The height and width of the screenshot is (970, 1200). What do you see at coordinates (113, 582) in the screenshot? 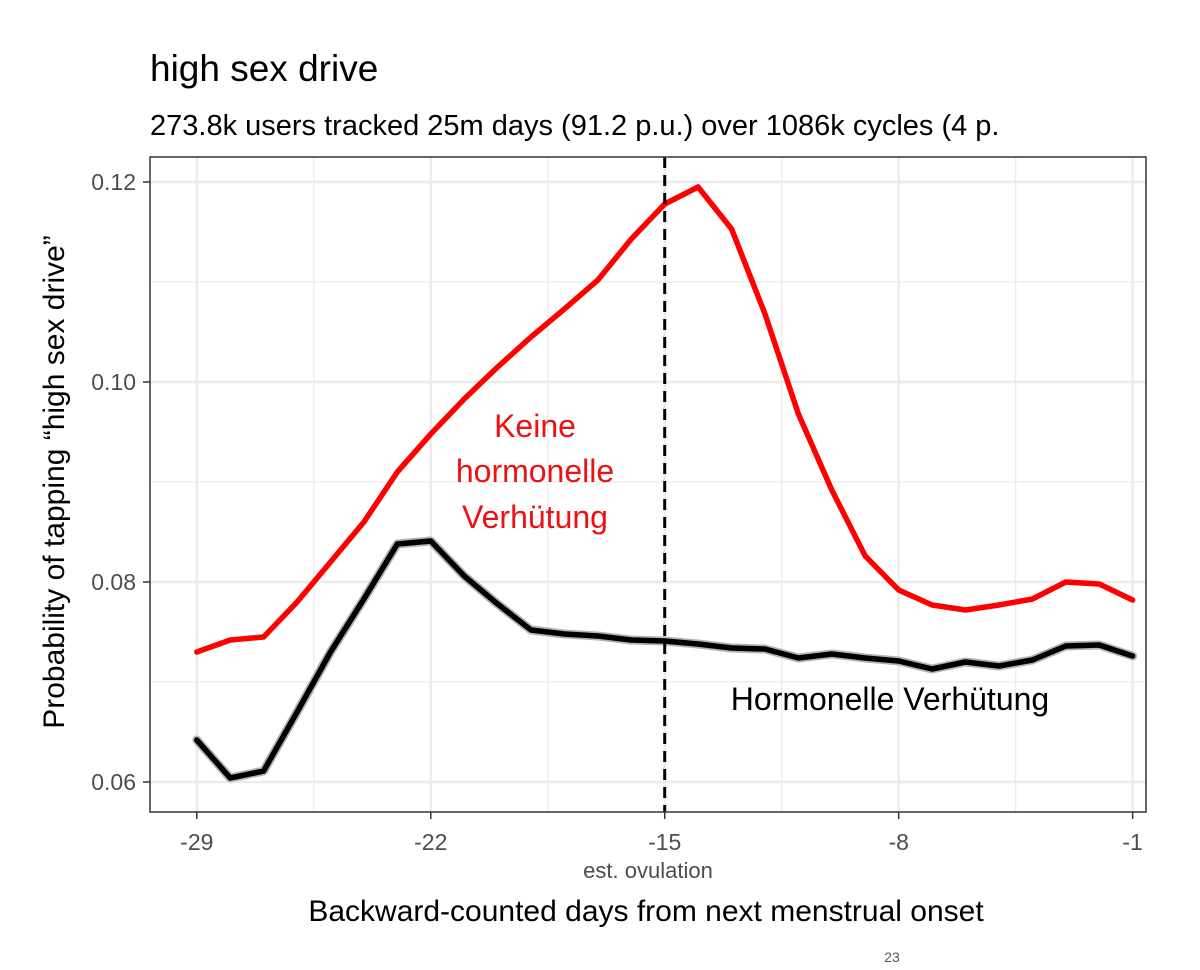
I see `y-tick-label: 0.08` at bounding box center [113, 582].